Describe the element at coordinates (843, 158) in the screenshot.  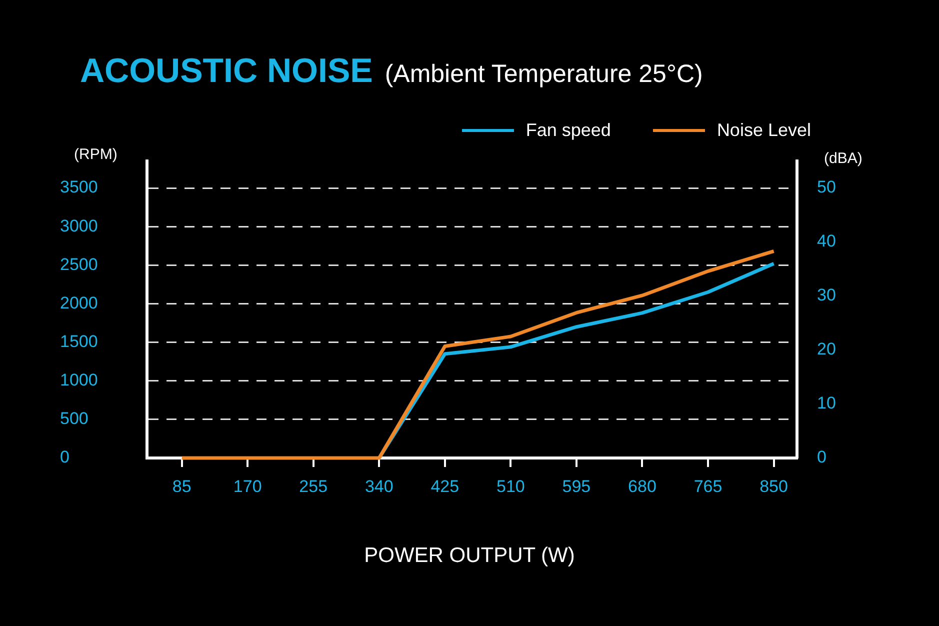
I see `y2-axis-title: (dBA)` at that location.